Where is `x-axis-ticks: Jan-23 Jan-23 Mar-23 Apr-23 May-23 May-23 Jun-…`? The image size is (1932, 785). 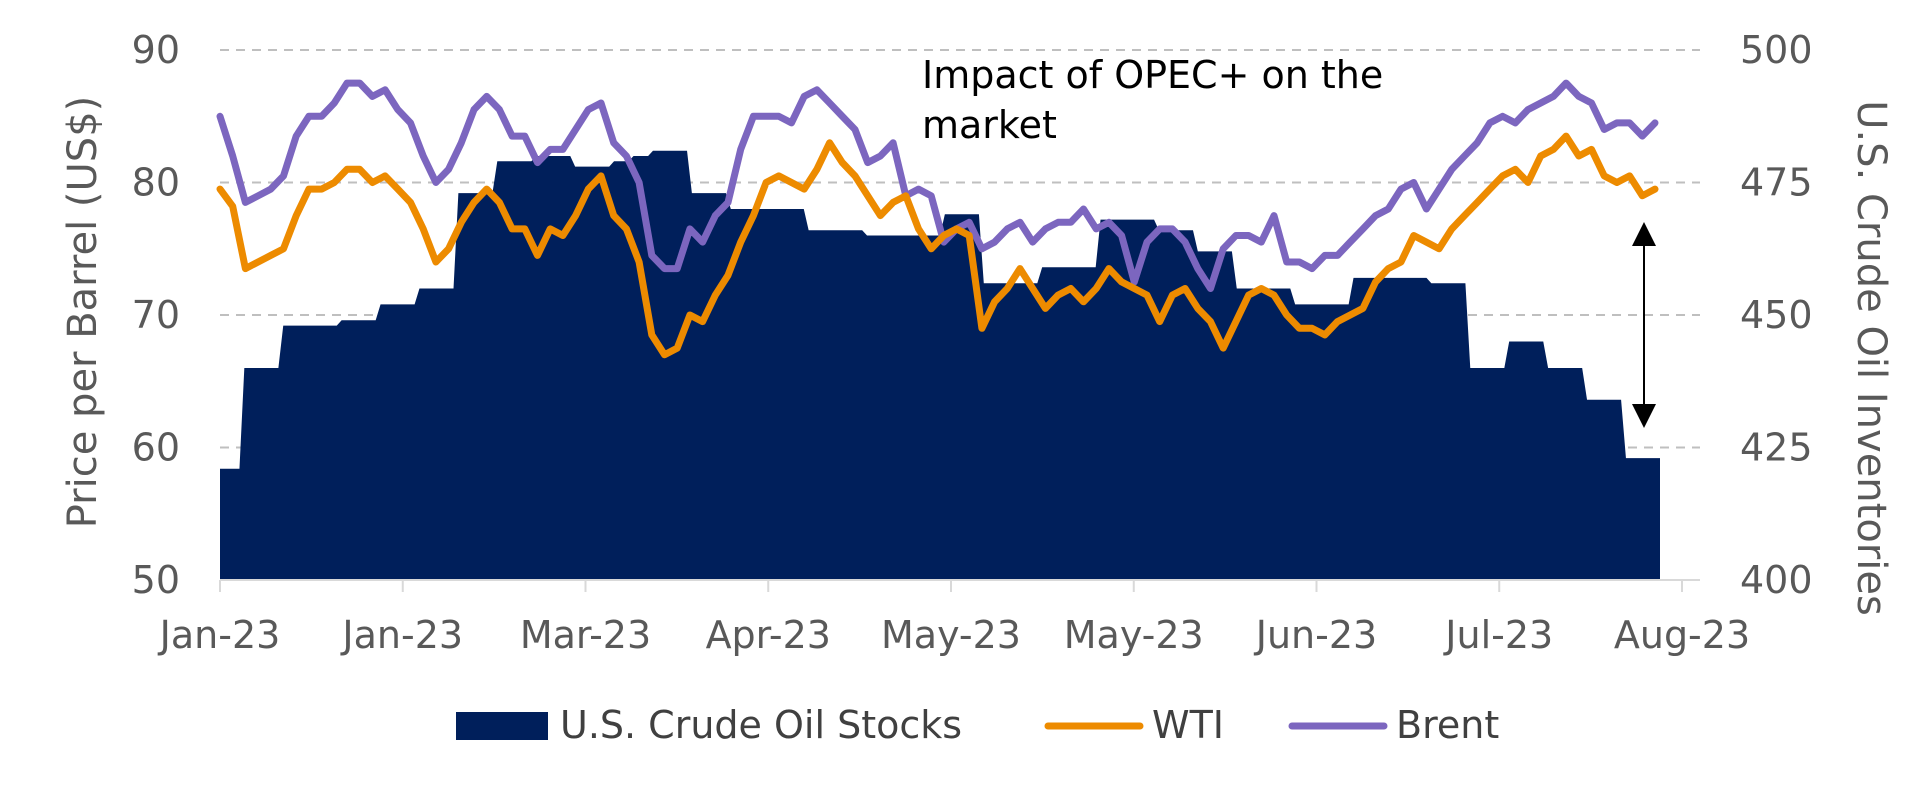
x-axis-ticks: Jan-23 Jan-23 Mar-23 Apr-23 May-23 May-23 Jun-… is located at coordinates (954, 618).